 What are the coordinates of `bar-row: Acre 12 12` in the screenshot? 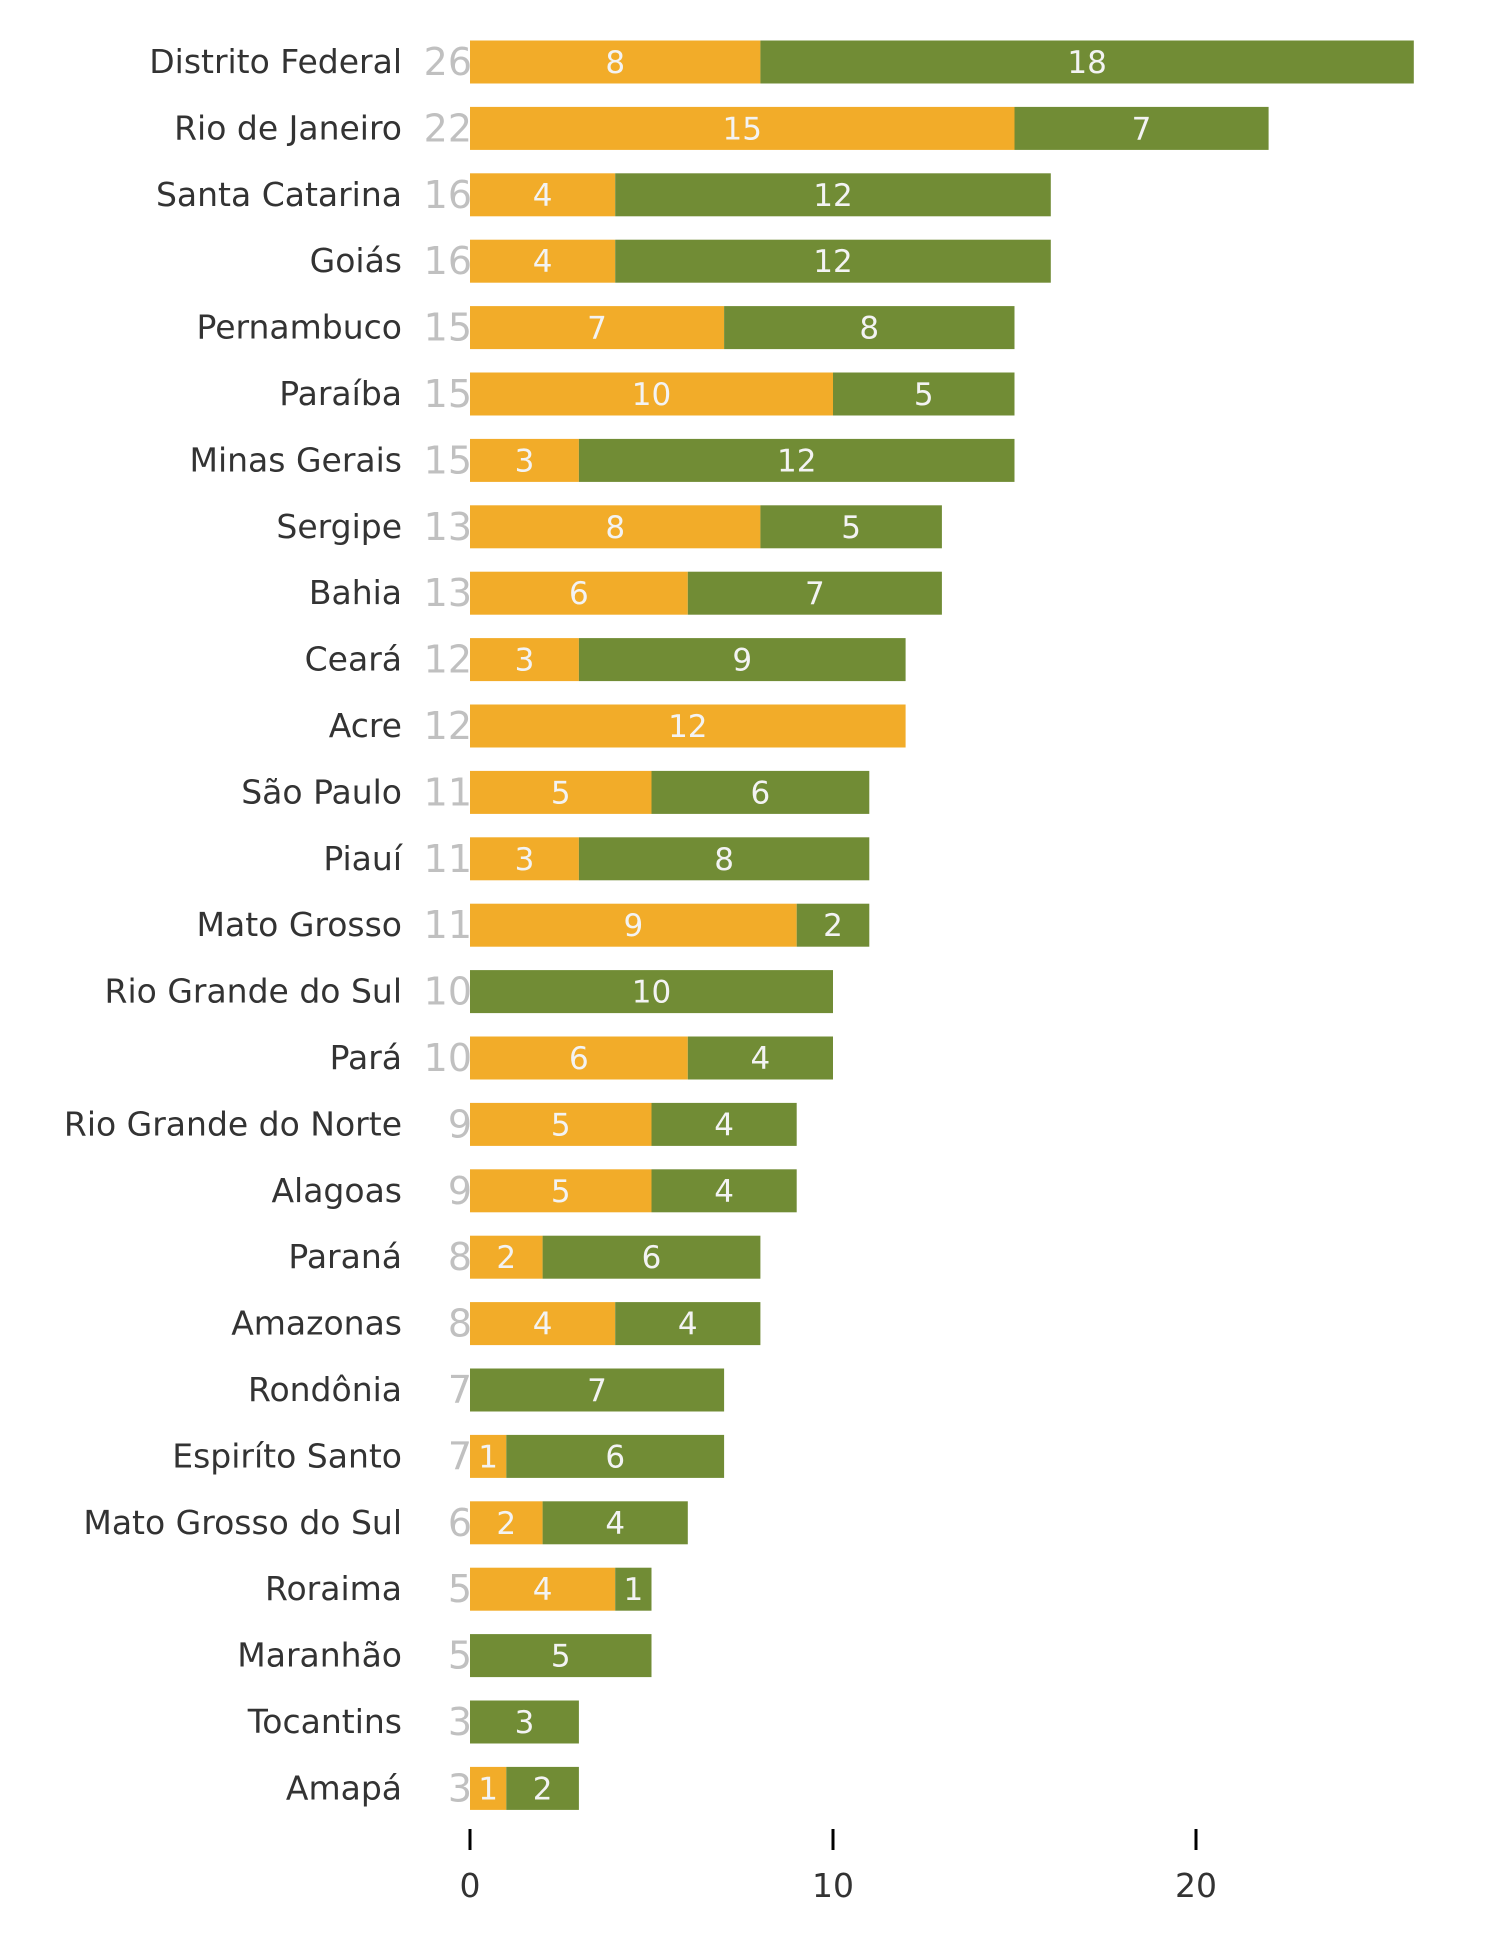 It's located at (617, 726).